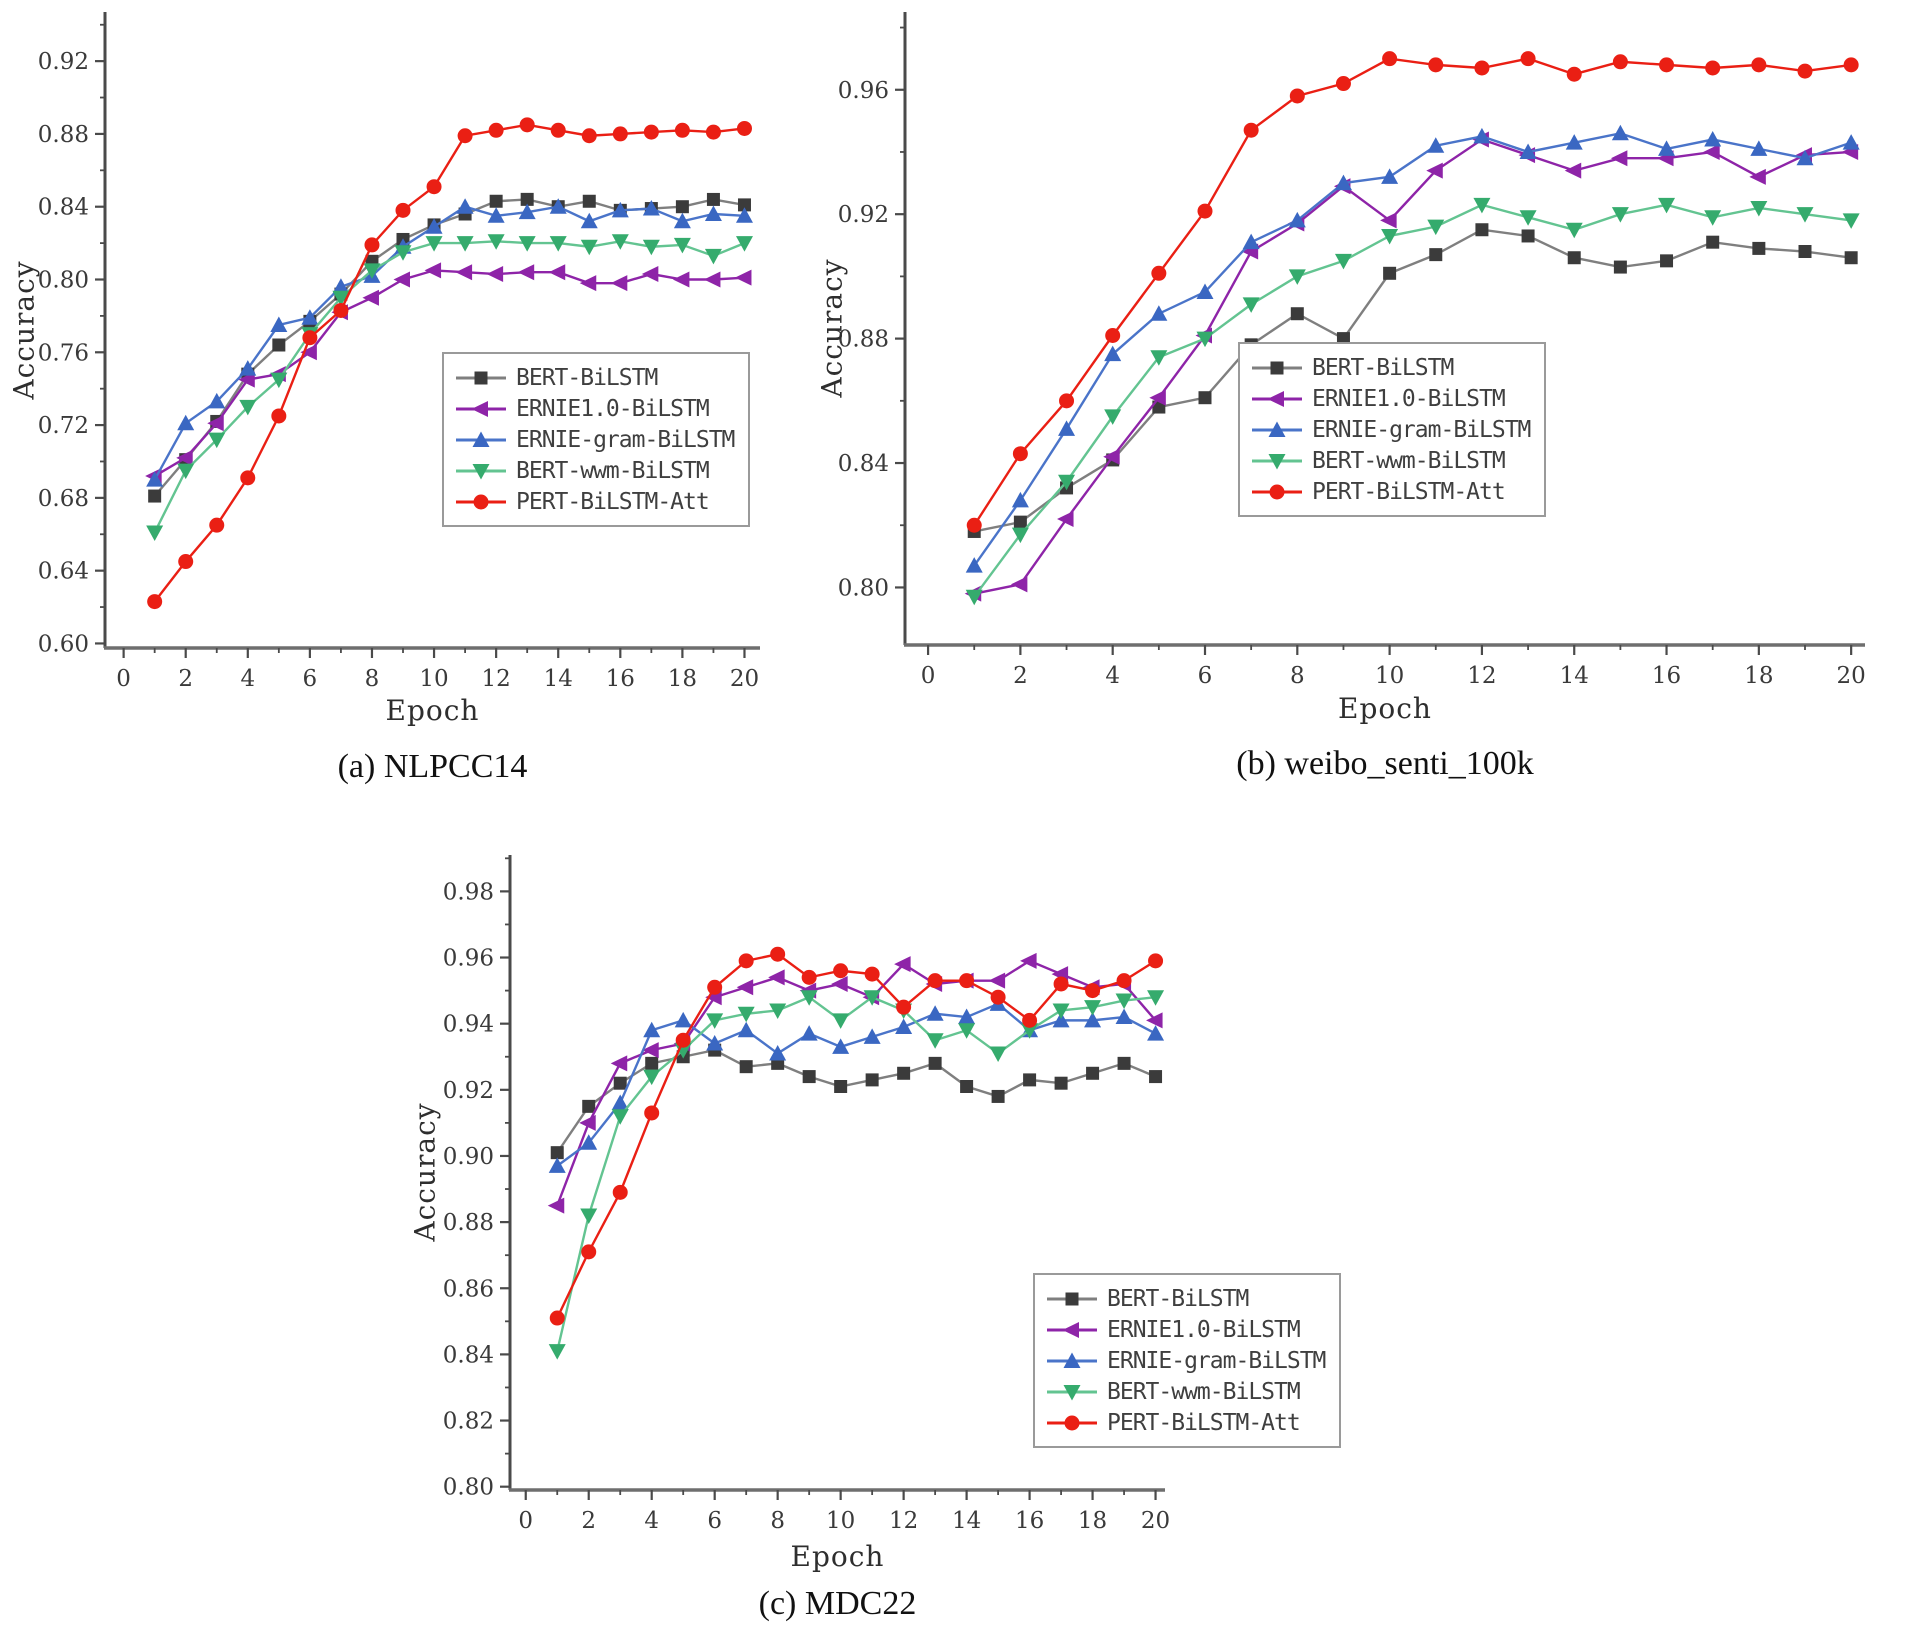 The width and height of the screenshot is (1910, 1647). Describe the element at coordinates (1204, 1329) in the screenshot. I see `legend-label: ERNIE1.0-BiLSTM` at that location.